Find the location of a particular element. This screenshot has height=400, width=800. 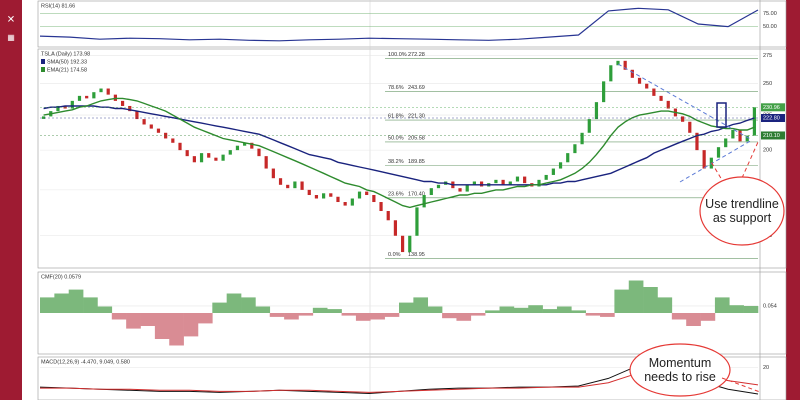

y-tick-label: 20 is located at coordinates (766, 368).